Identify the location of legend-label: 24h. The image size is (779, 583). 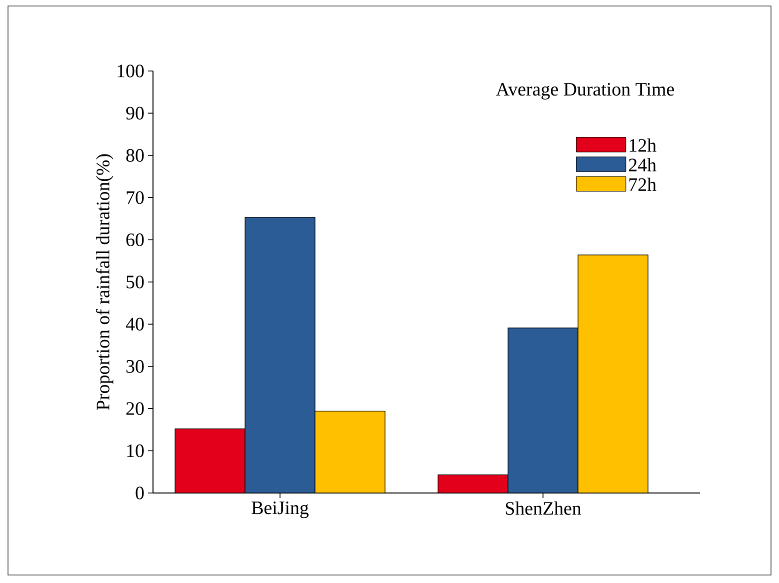
(642, 165).